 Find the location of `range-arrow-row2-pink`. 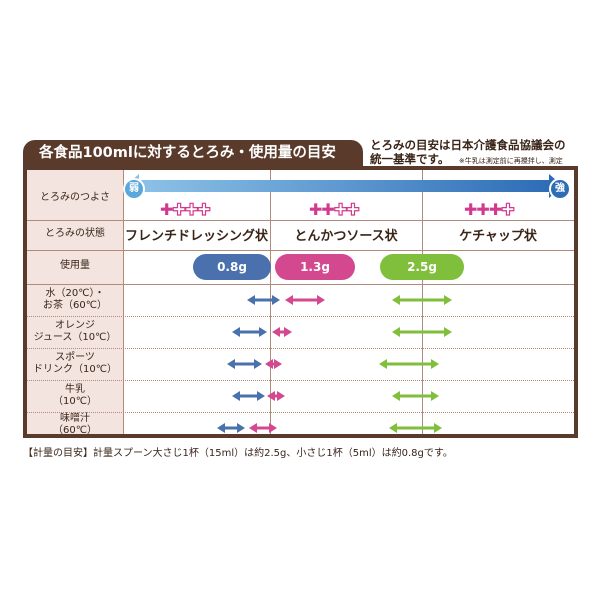

range-arrow-row2-pink is located at coordinates (282, 332).